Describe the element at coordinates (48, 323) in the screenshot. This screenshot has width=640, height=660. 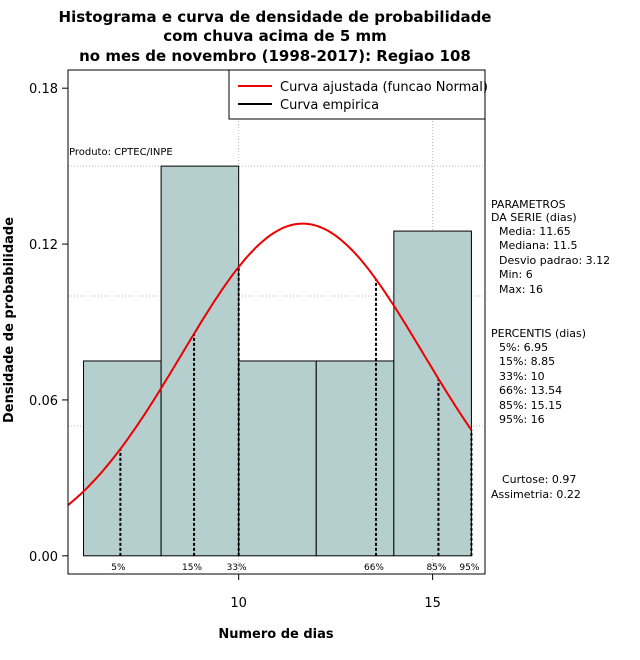
I see `y-axis: 0.00 0.06 0.12 0.18` at that location.